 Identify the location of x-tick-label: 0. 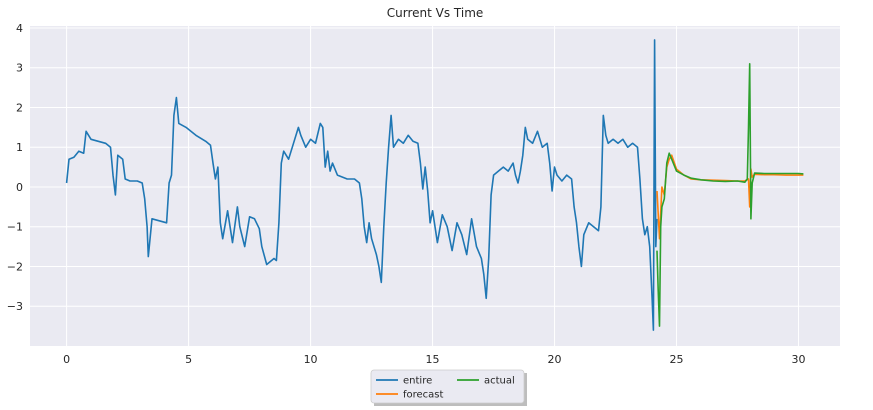
(66, 359).